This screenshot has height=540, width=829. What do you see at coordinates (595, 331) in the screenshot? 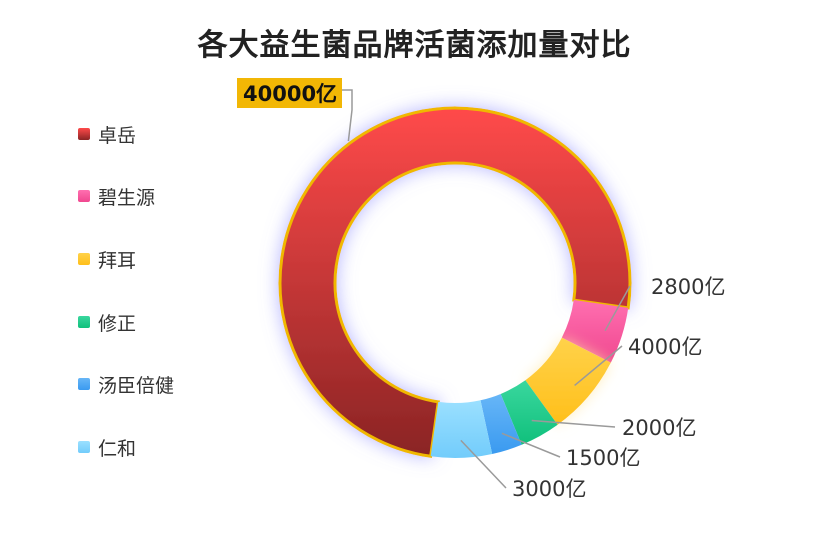
I see `slice-bishengyuan` at bounding box center [595, 331].